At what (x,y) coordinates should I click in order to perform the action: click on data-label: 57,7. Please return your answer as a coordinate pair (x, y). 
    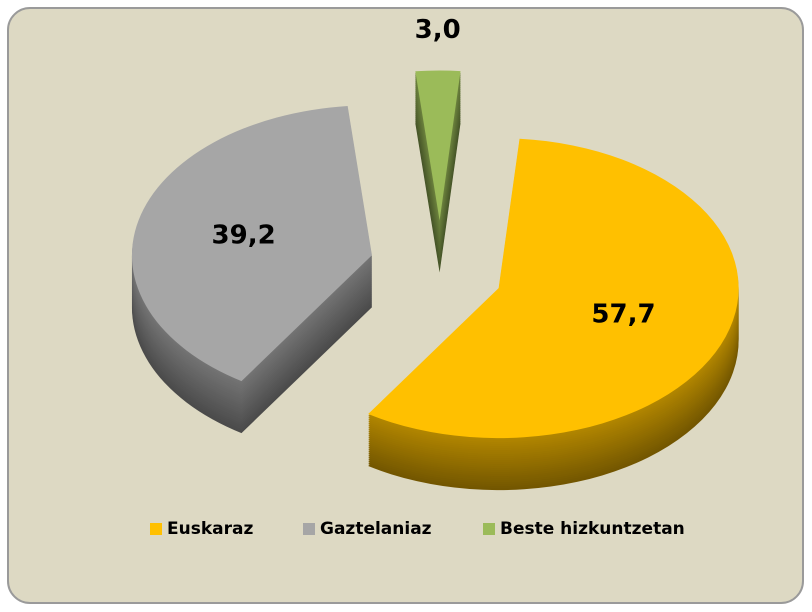
    Looking at the image, I should click on (623, 314).